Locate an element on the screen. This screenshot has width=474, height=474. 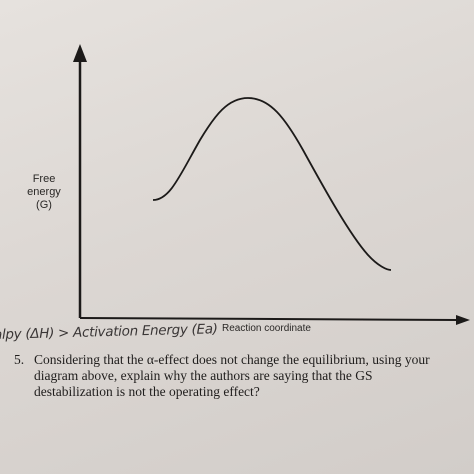
x-axis is located at coordinates (269, 319).